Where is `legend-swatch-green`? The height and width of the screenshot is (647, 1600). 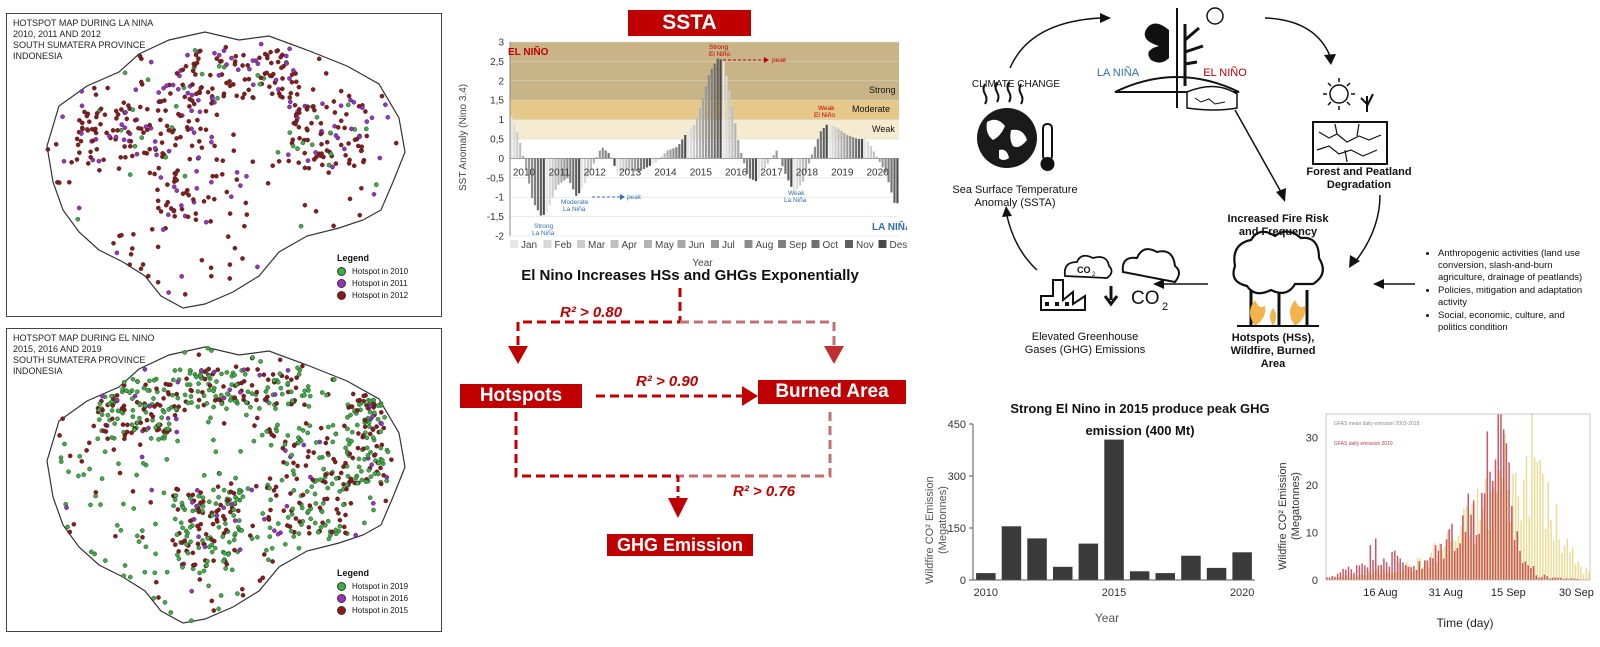 legend-swatch-green is located at coordinates (341, 272).